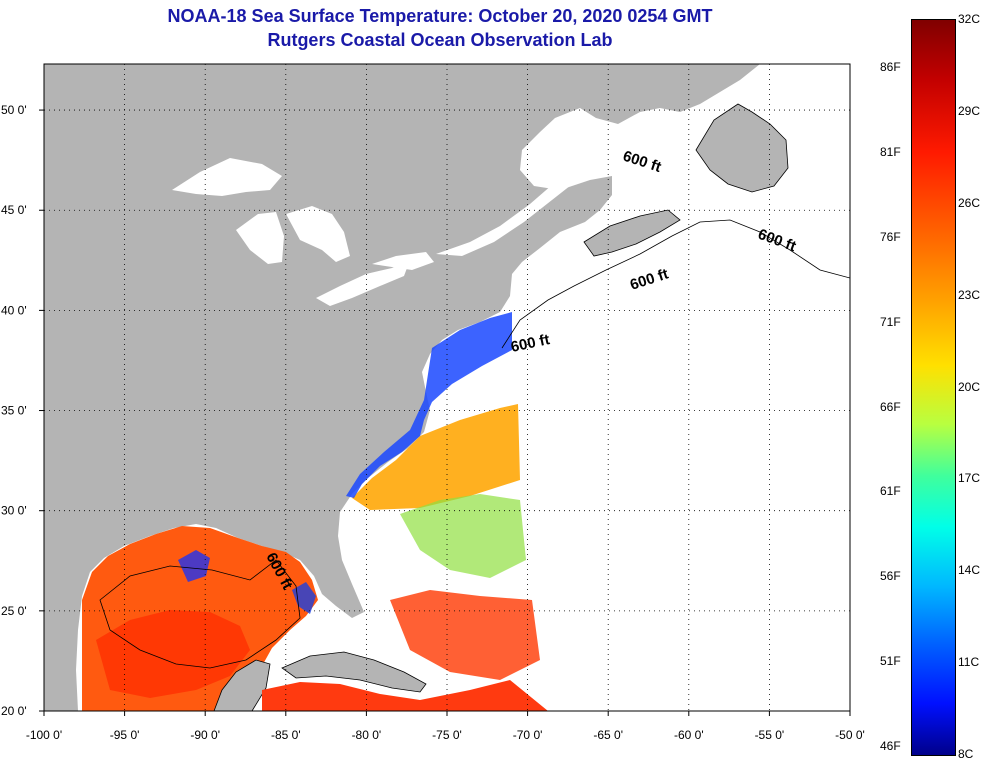  Describe the element at coordinates (14, 310) in the screenshot. I see `y-tick-label: 40 0'` at that location.